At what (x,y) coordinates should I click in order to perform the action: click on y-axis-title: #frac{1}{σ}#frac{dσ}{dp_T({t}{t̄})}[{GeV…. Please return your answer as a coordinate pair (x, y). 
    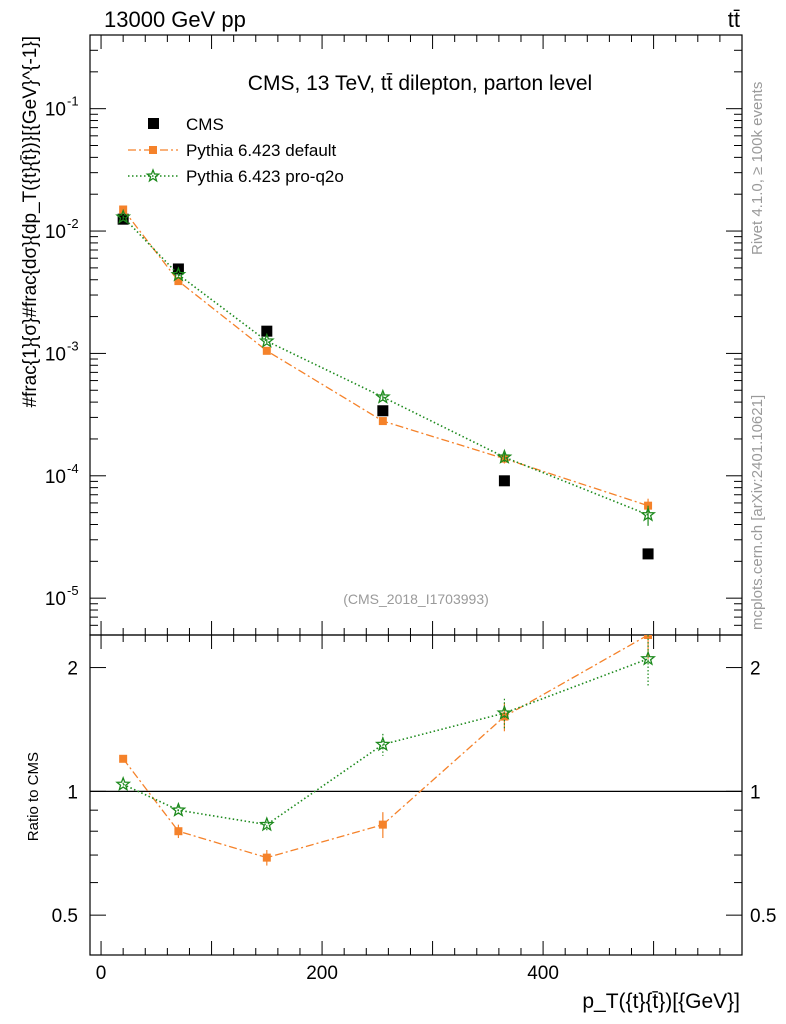
    Looking at the image, I should click on (30, 222).